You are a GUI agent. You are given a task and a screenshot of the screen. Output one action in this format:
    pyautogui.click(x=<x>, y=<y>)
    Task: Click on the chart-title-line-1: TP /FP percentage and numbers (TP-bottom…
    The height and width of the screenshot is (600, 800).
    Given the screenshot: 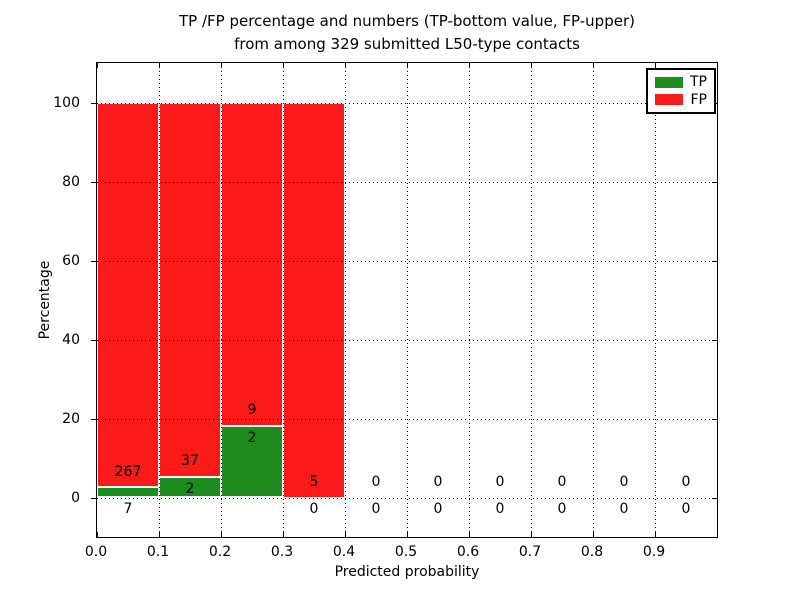 What is the action you would take?
    pyautogui.click(x=407, y=21)
    